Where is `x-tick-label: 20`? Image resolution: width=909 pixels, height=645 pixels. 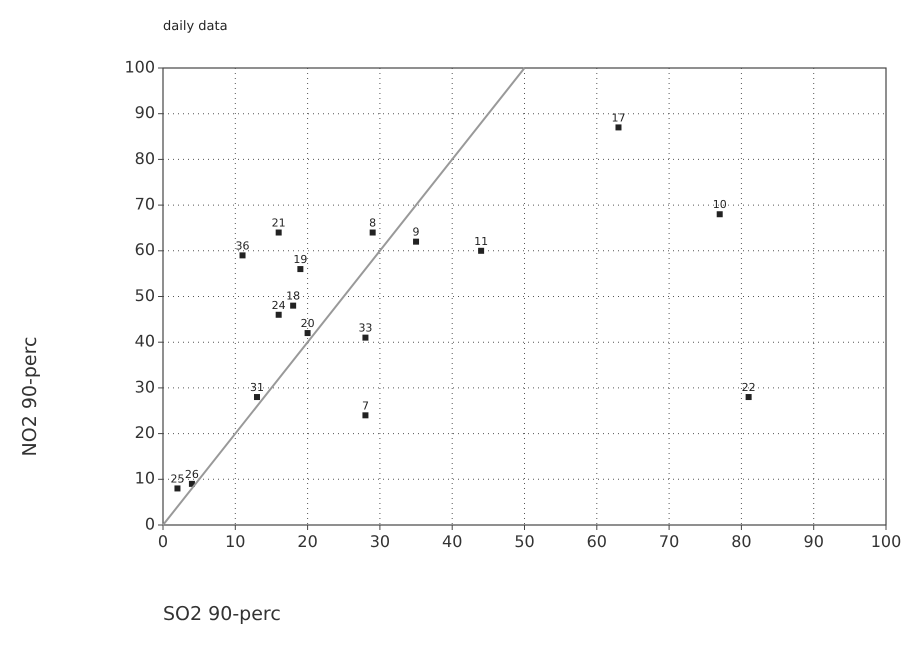 x-tick-label: 20 is located at coordinates (307, 541).